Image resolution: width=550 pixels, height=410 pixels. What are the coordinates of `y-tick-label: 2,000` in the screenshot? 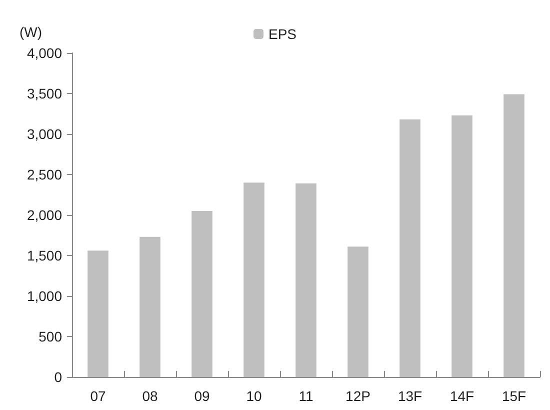 It's located at (44, 215).